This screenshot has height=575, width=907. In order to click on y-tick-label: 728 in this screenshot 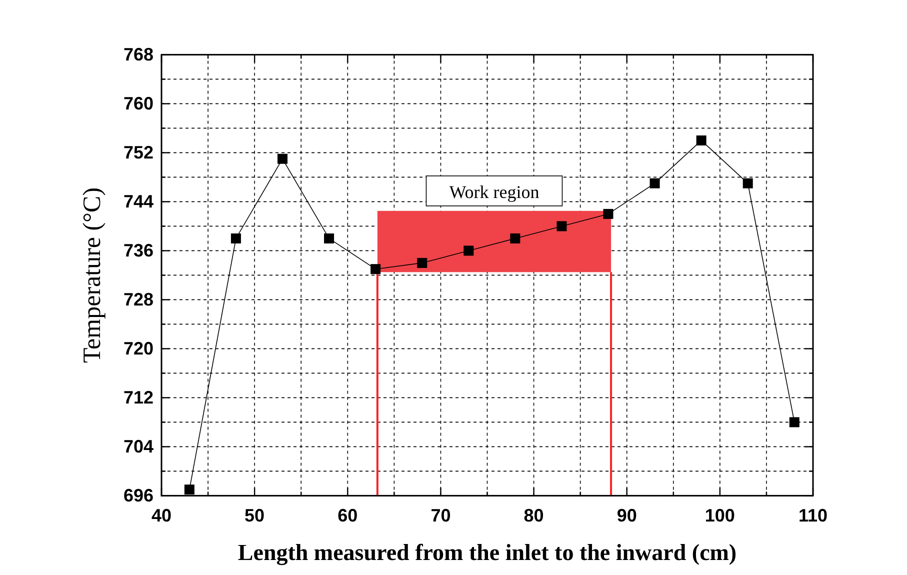, I will do `click(138, 300)`.